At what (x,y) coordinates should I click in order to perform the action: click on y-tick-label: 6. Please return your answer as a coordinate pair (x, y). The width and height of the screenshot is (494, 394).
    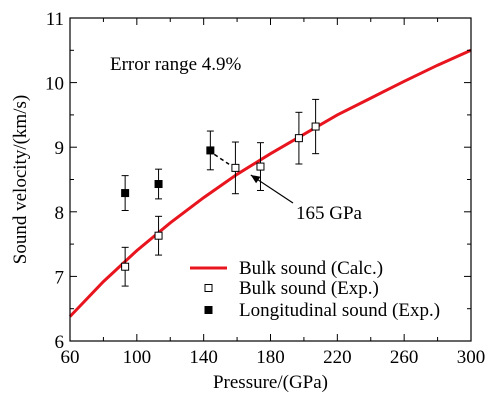
    Looking at the image, I should click on (60, 342).